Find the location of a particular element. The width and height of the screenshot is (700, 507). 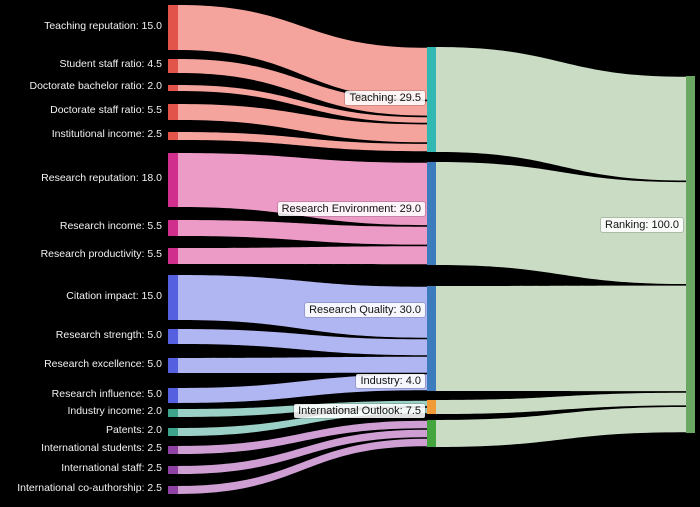

sankey-link-doctorate_staff_ratio-to-teaching is located at coordinates (302, 123).